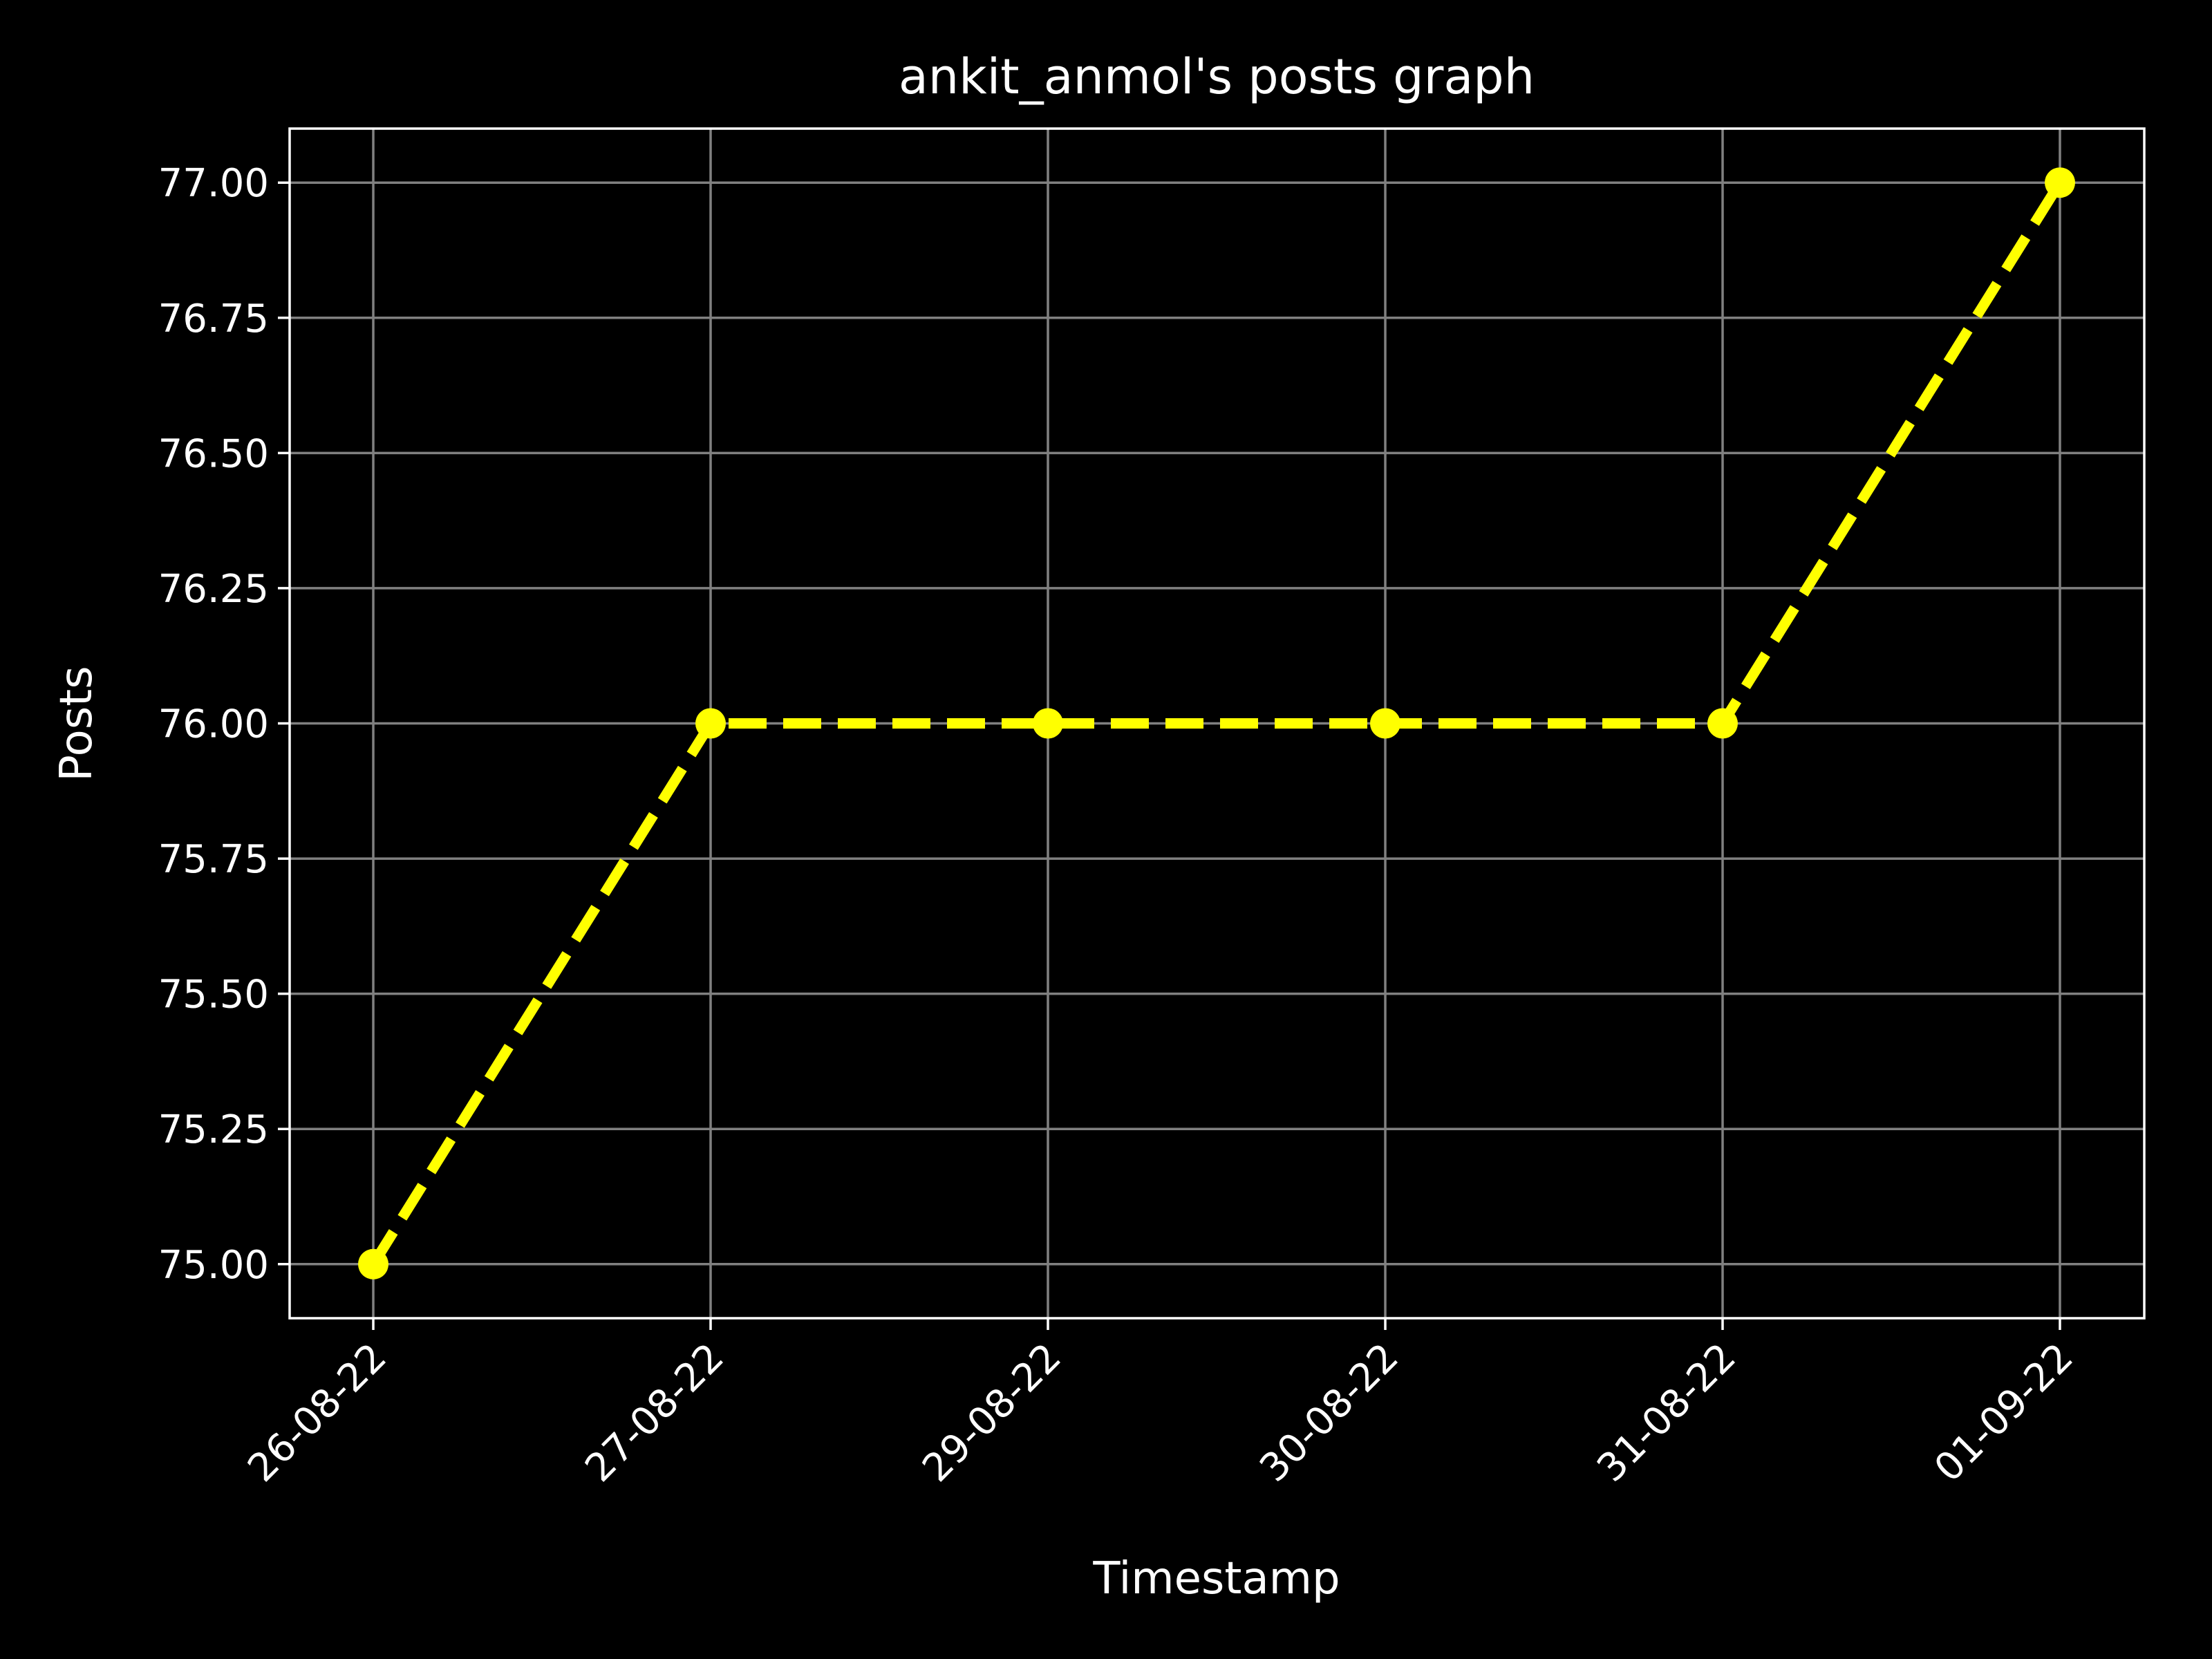  I want to click on y-tick-label: 75.25, so click(214, 1129).